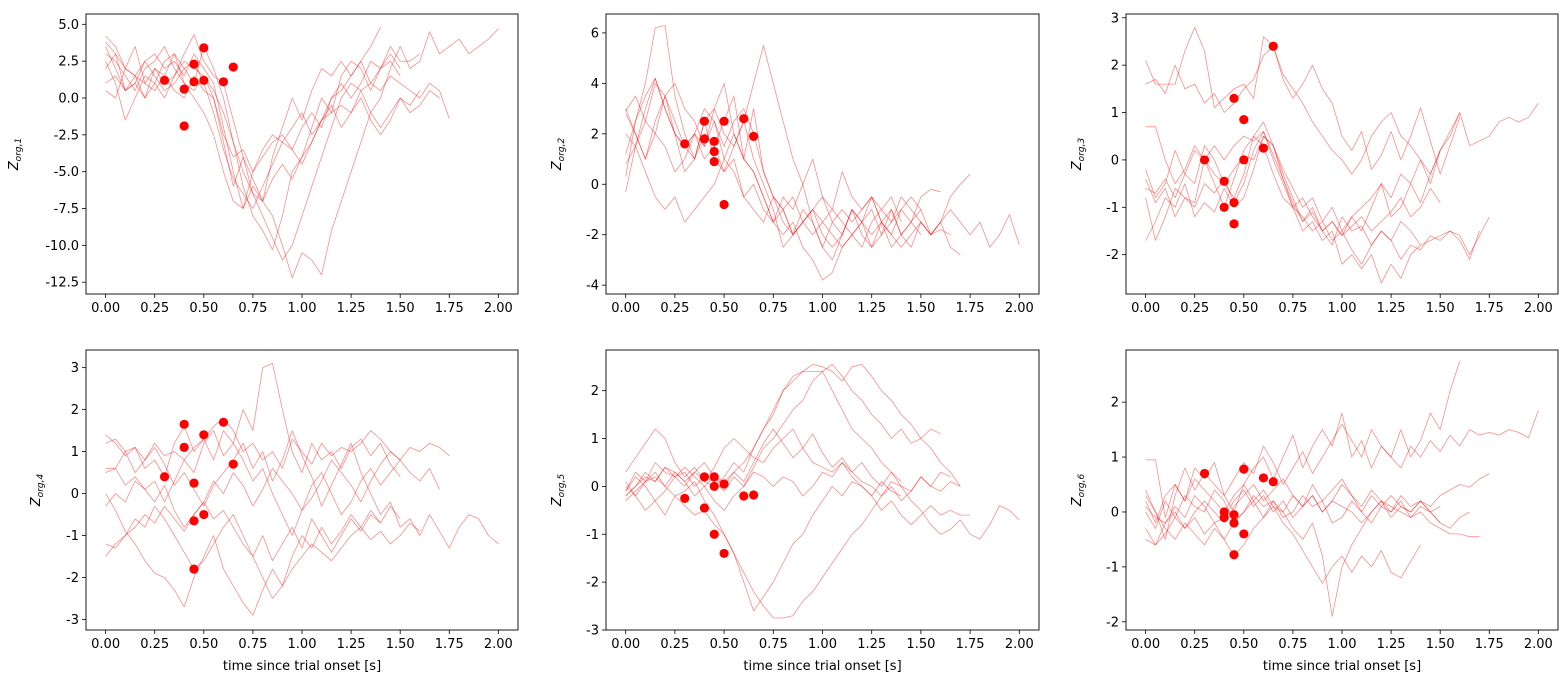 The width and height of the screenshot is (1568, 683). I want to click on axes-frame, so click(302, 154).